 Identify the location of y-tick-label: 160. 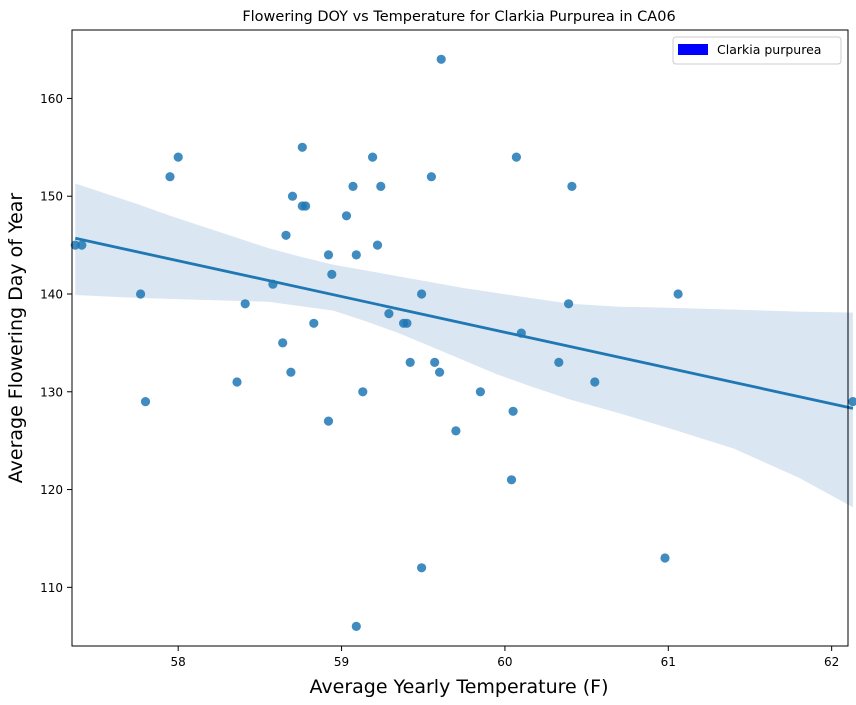
(51, 99).